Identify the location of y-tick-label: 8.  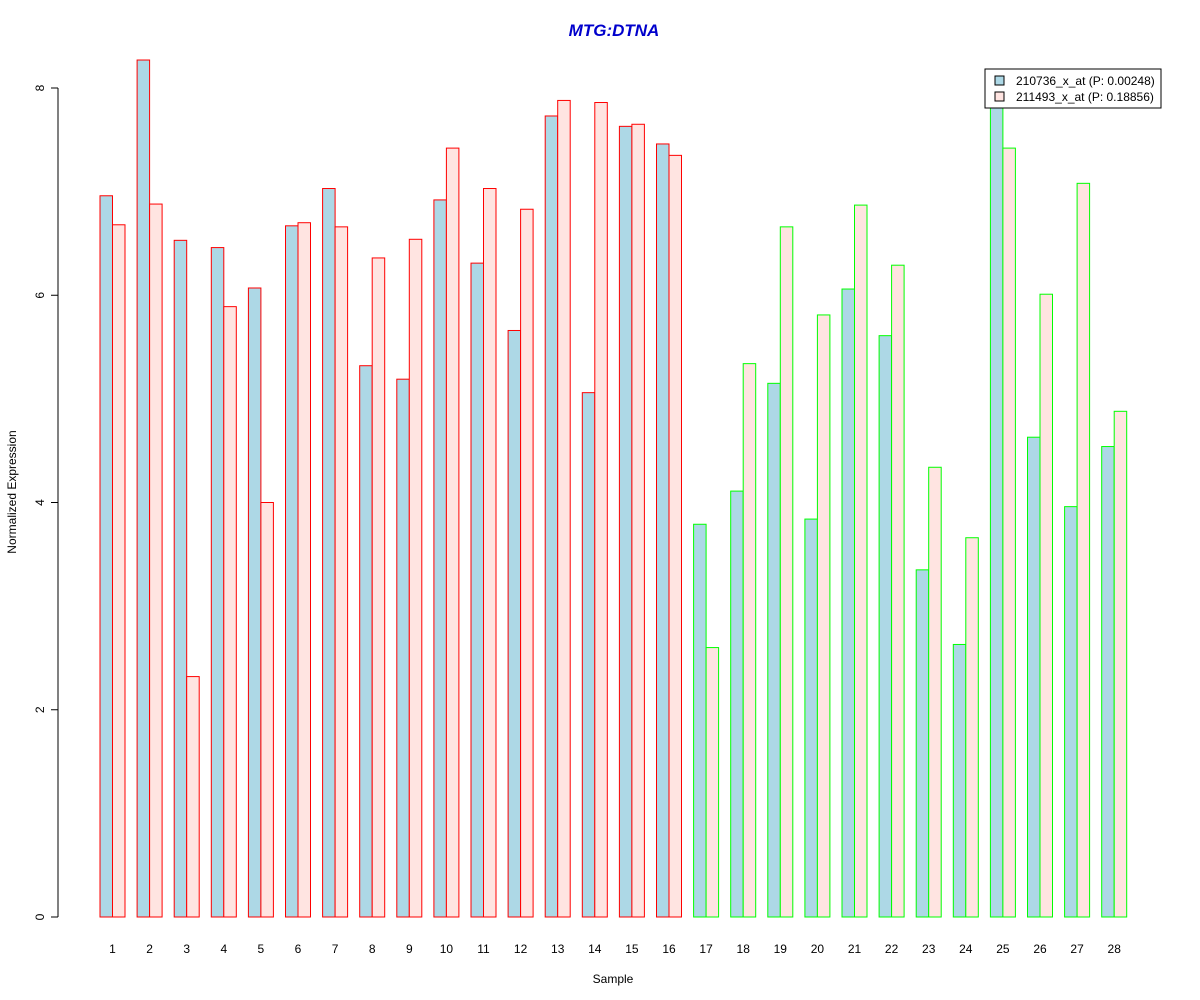
(40, 87).